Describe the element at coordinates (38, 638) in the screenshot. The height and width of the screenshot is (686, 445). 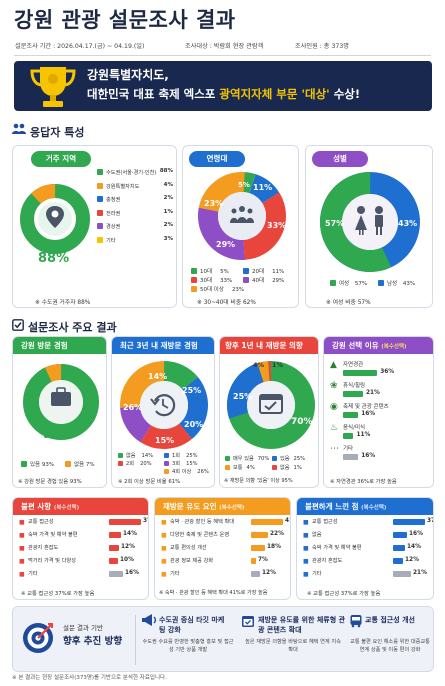
I see `target-icon` at that location.